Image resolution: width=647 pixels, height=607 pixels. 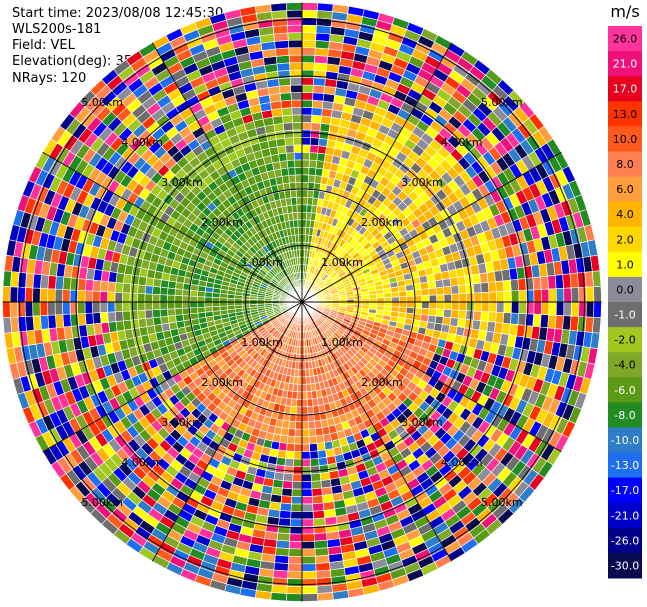 I want to click on ring-label: 5.00km, so click(x=502, y=502).